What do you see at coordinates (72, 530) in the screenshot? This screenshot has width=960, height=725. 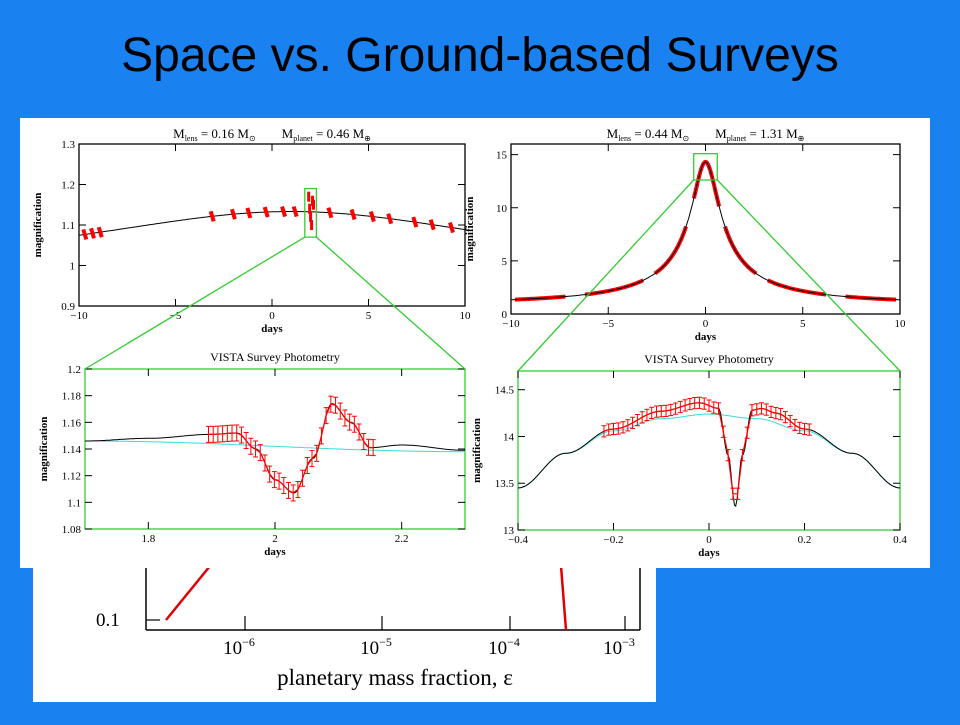 I see `y-tick-label: 1.08` at bounding box center [72, 530].